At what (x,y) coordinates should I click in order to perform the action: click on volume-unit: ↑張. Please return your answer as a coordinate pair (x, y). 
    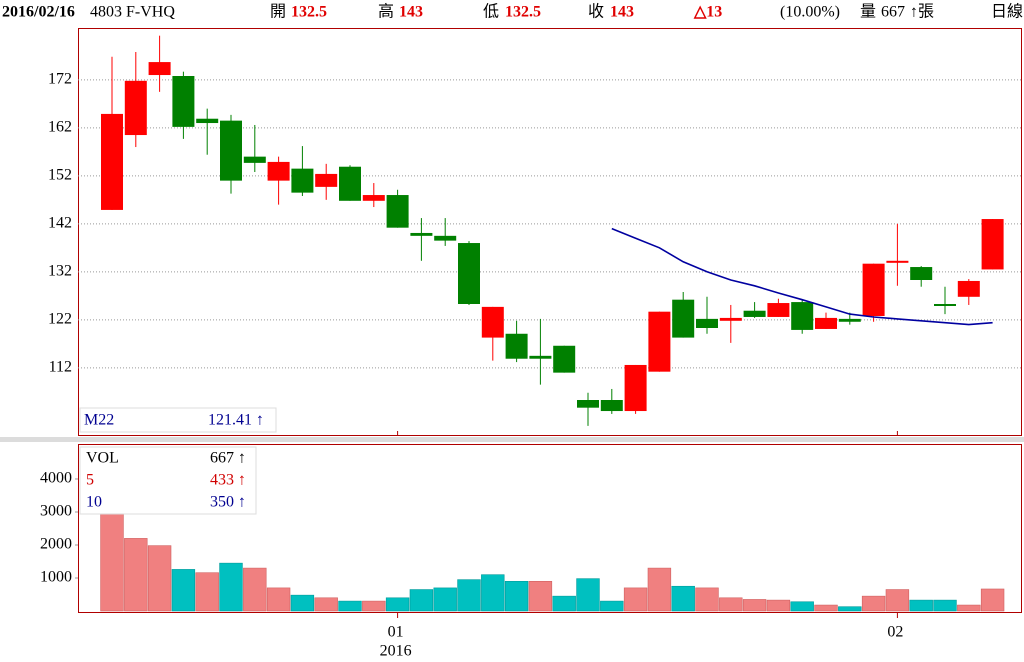
    Looking at the image, I should click on (922, 12).